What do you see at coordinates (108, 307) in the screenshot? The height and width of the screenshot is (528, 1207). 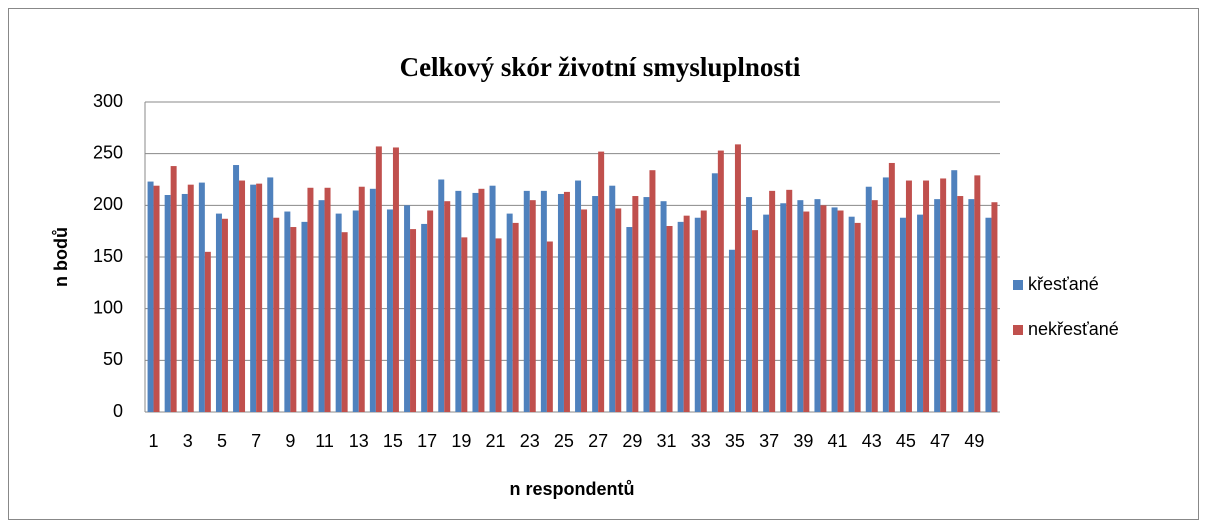 I see `y-tick-label: 100` at bounding box center [108, 307].